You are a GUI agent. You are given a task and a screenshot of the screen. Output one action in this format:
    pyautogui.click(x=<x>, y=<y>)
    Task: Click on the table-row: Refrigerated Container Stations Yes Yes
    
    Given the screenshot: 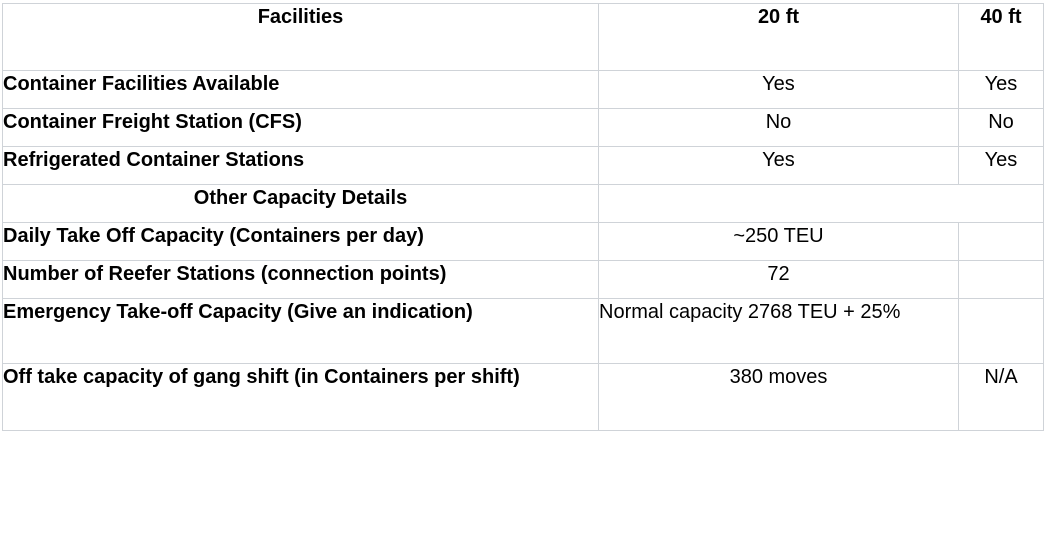 What is the action you would take?
    pyautogui.click(x=523, y=165)
    